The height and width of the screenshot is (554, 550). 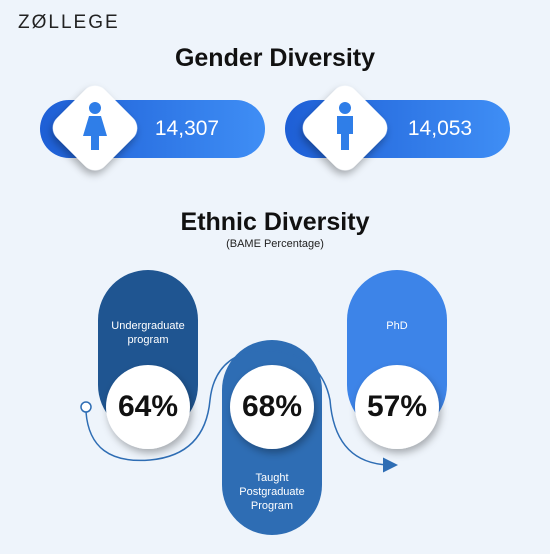 I want to click on label: Undergraduate program, so click(x=148, y=333).